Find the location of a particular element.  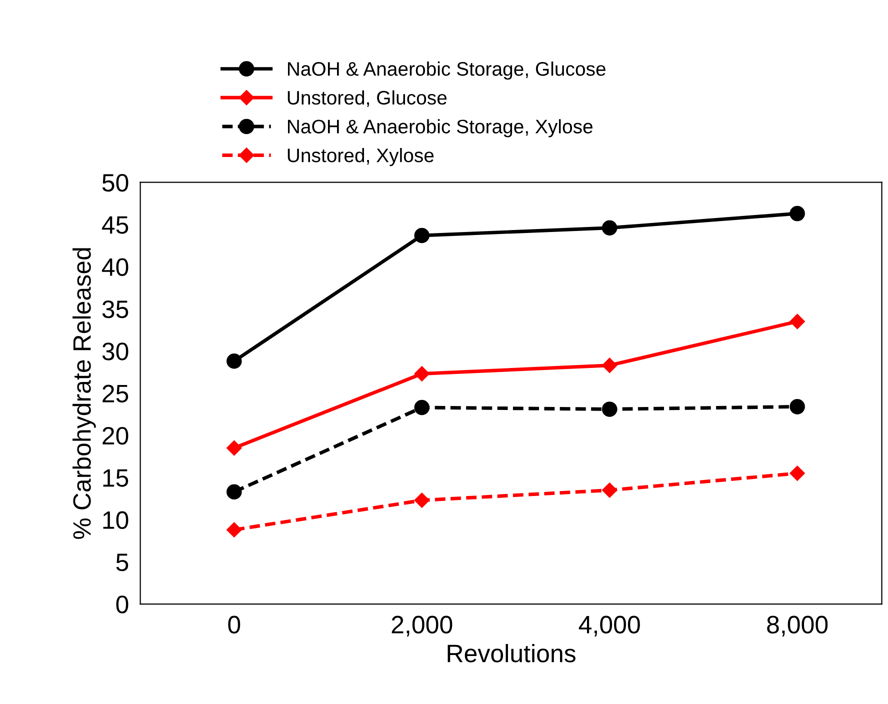

y-tick-label: 35 is located at coordinates (115, 309).